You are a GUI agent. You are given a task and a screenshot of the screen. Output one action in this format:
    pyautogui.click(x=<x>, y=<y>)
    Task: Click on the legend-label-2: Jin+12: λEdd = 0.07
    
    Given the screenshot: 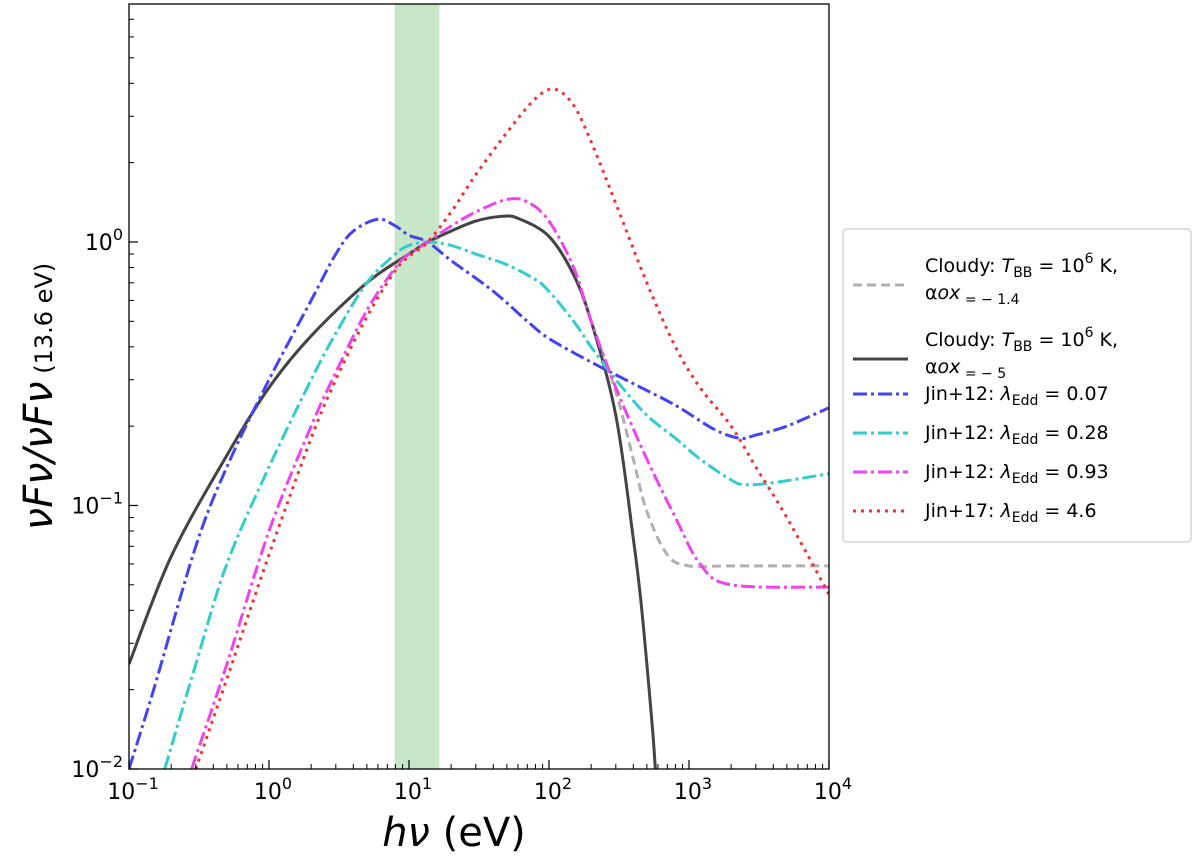 What is the action you would take?
    pyautogui.click(x=1016, y=396)
    